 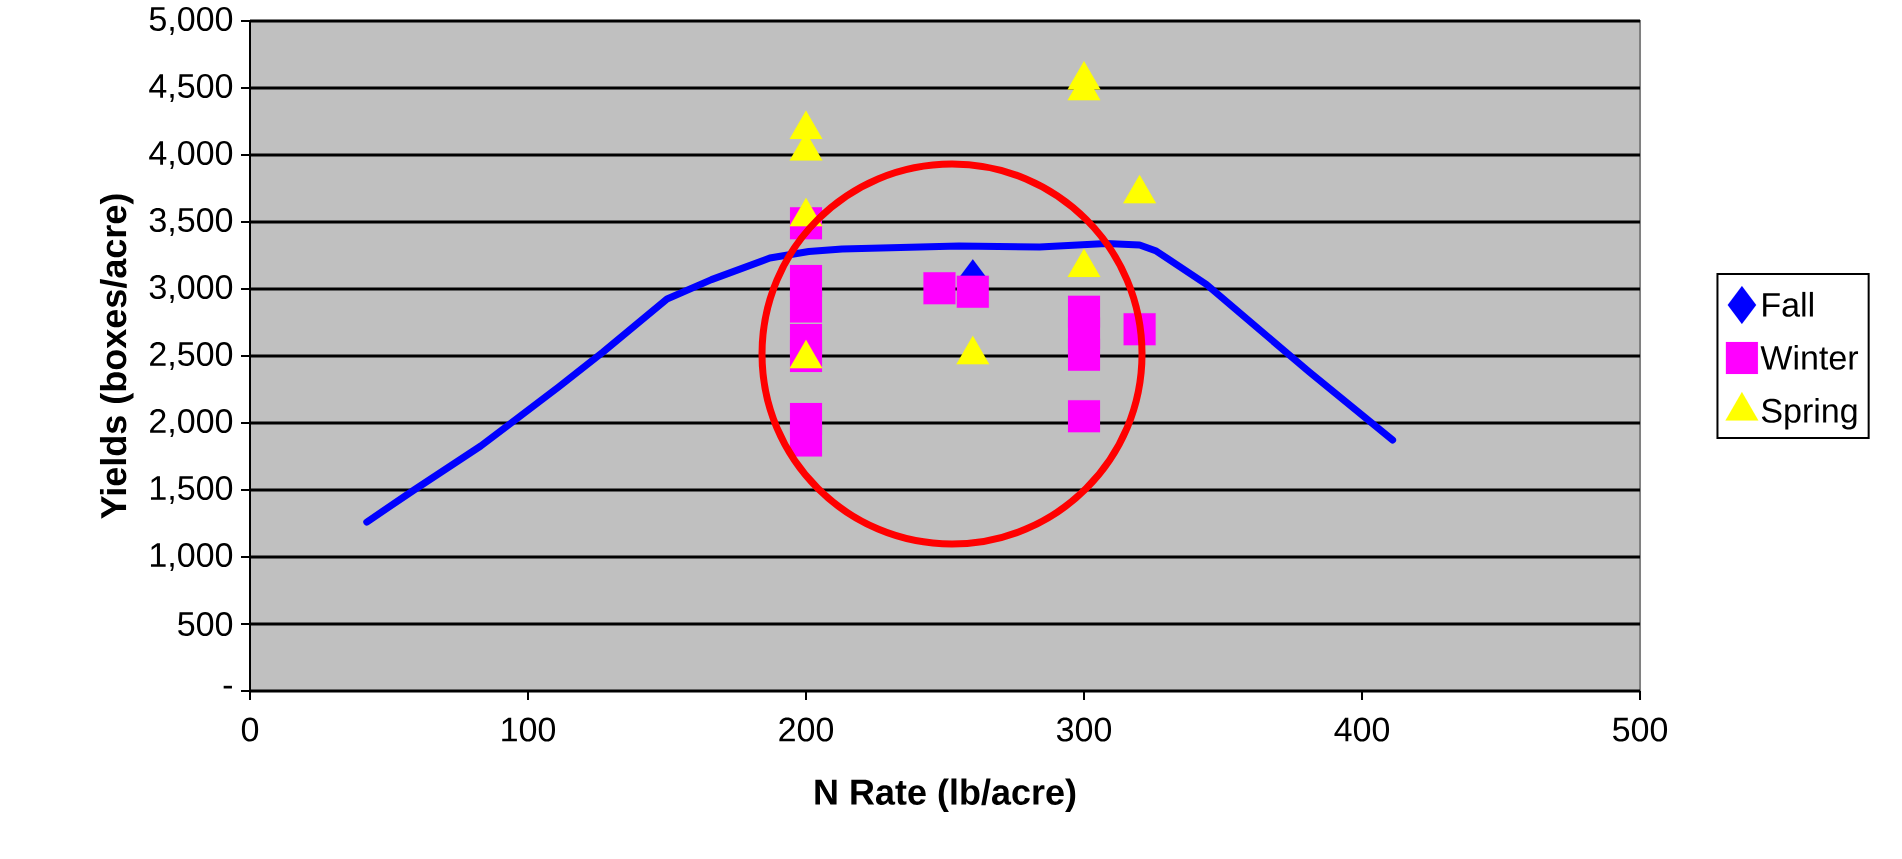 I want to click on y-tick-label: 500, so click(x=205, y=624).